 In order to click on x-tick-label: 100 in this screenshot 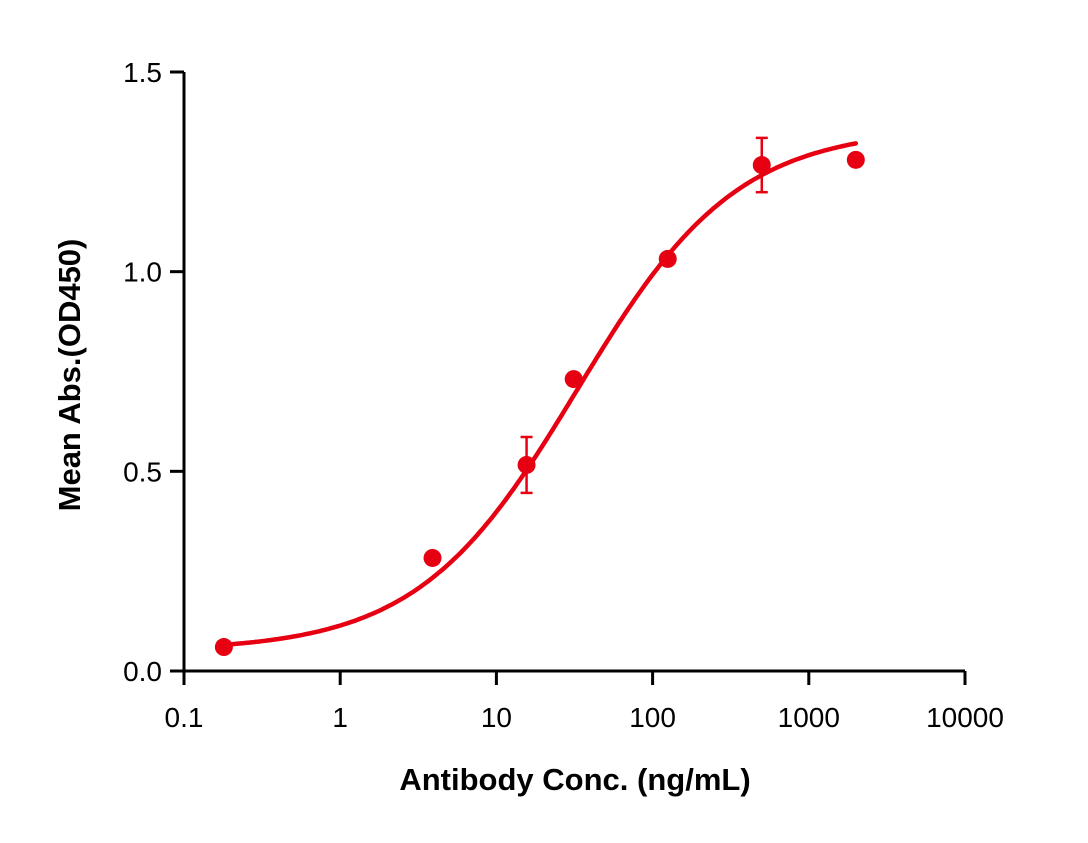, I will do `click(652, 717)`.